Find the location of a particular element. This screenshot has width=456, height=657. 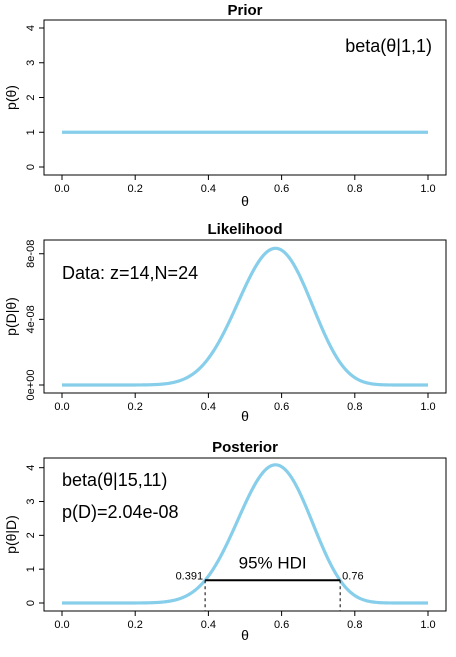

y-tick-label: 0e+00 is located at coordinates (31, 385).